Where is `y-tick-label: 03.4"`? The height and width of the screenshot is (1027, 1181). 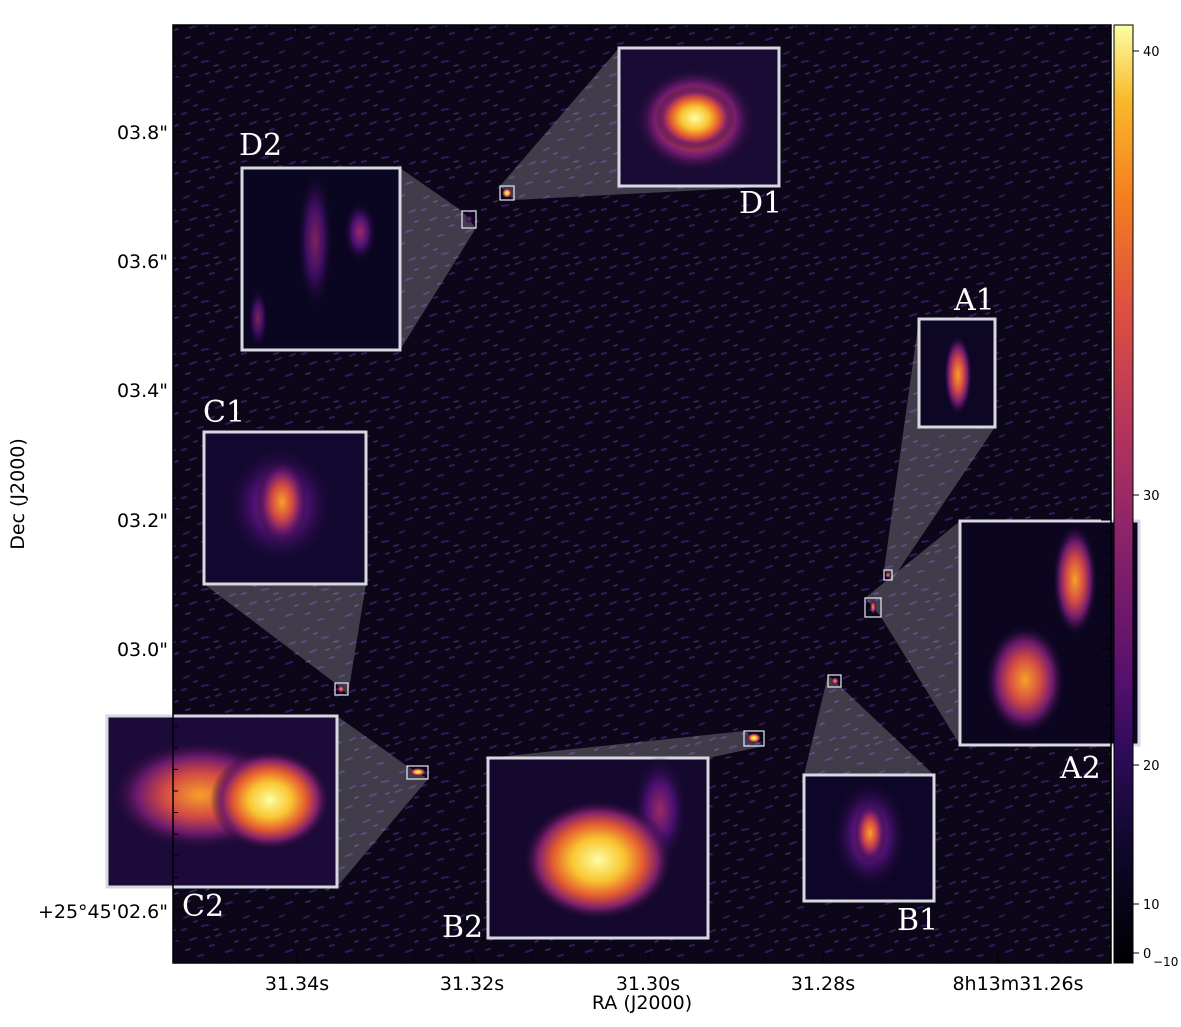
y-tick-label: 03.4" is located at coordinates (142, 391).